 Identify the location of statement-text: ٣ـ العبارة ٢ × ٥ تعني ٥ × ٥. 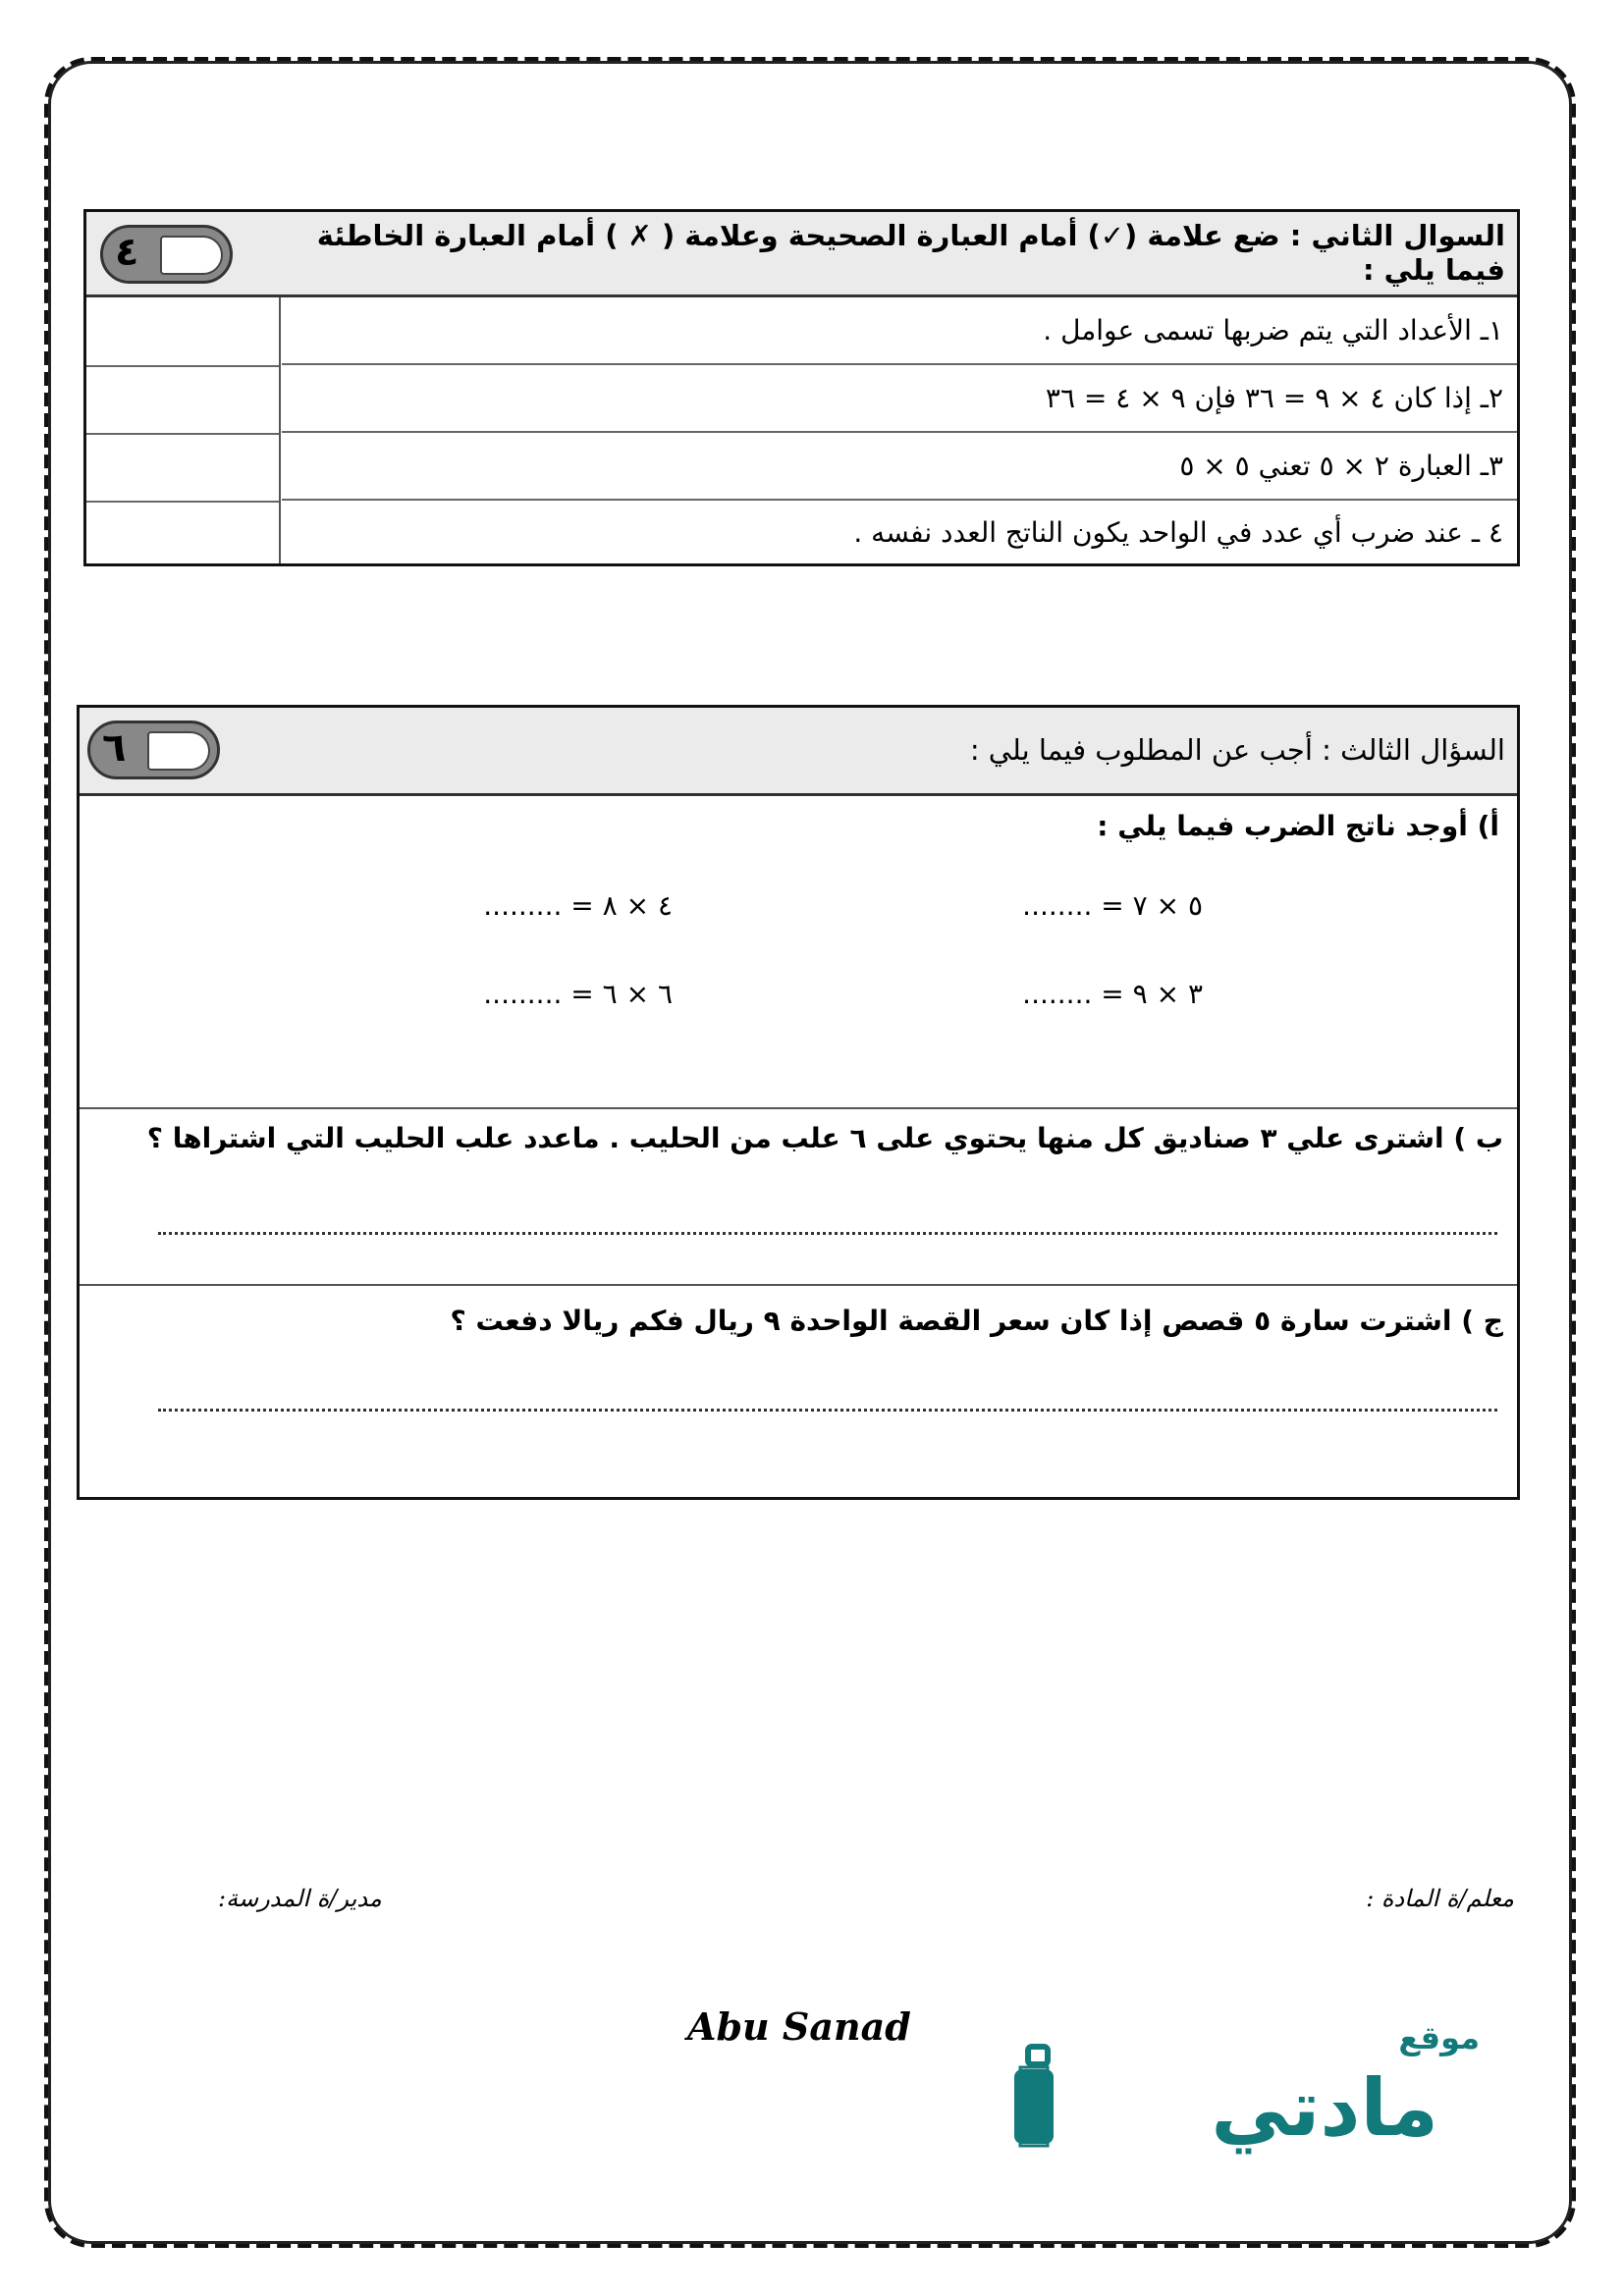
(1341, 466).